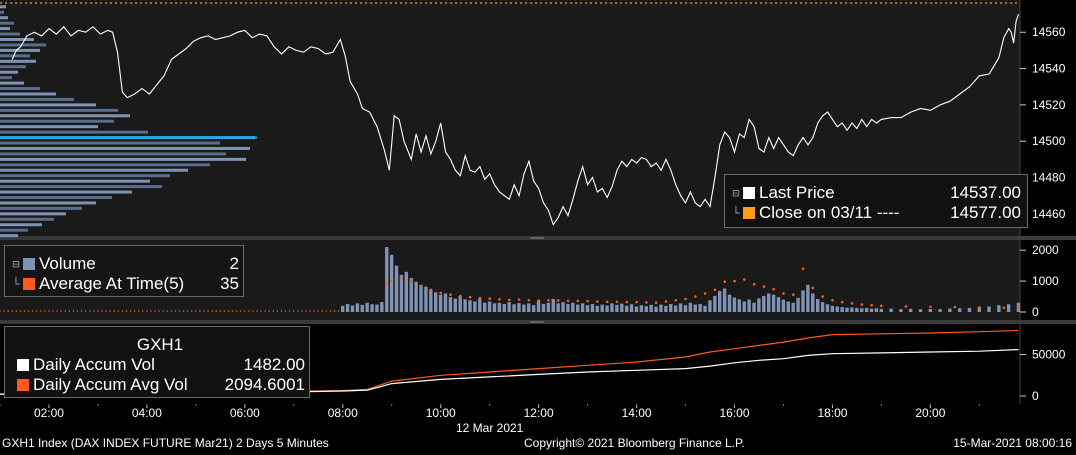 The height and width of the screenshot is (455, 1076). I want to click on volume-legend: ⊟ Volume 2 └ Average At Time(5) 35, so click(124, 271).